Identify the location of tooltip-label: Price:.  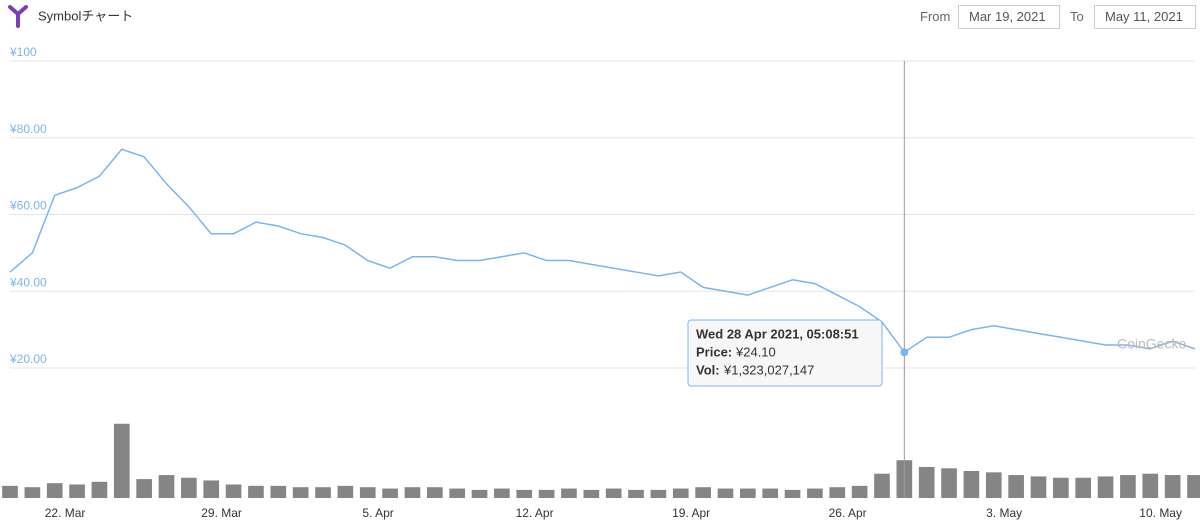
(714, 351).